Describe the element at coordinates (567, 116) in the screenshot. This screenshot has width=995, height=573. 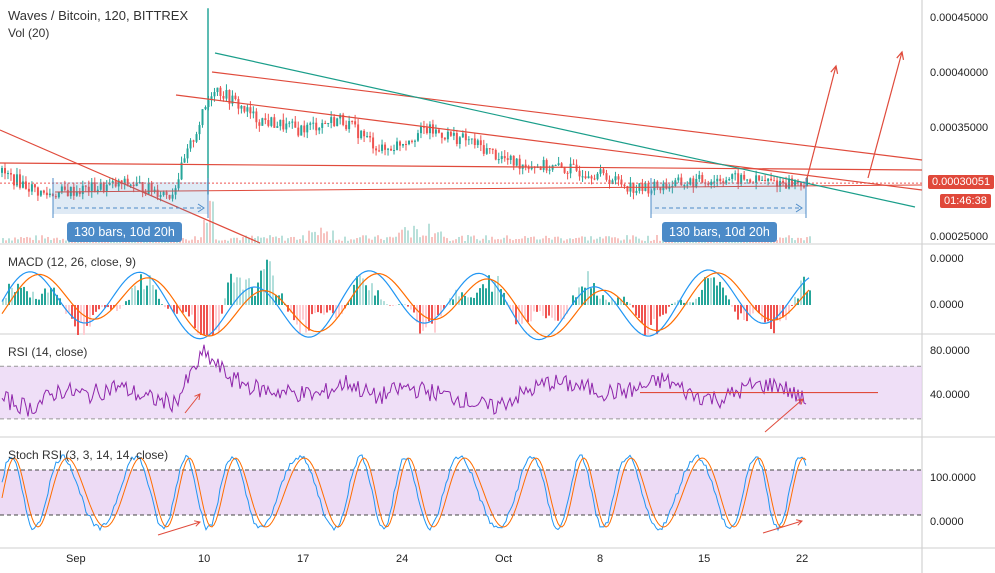
I see `trendline-upper` at that location.